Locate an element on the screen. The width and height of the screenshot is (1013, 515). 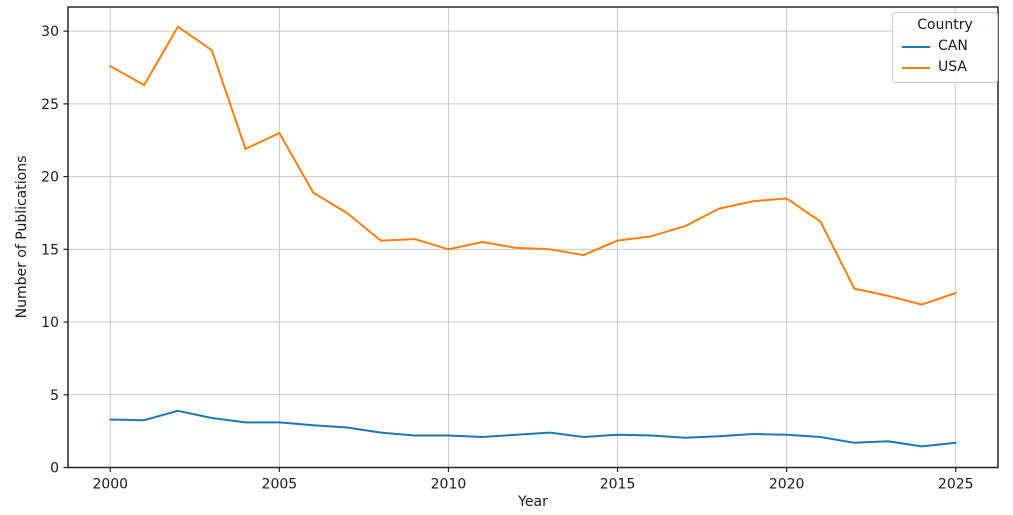
legend-item-can: CAN is located at coordinates (945, 46).